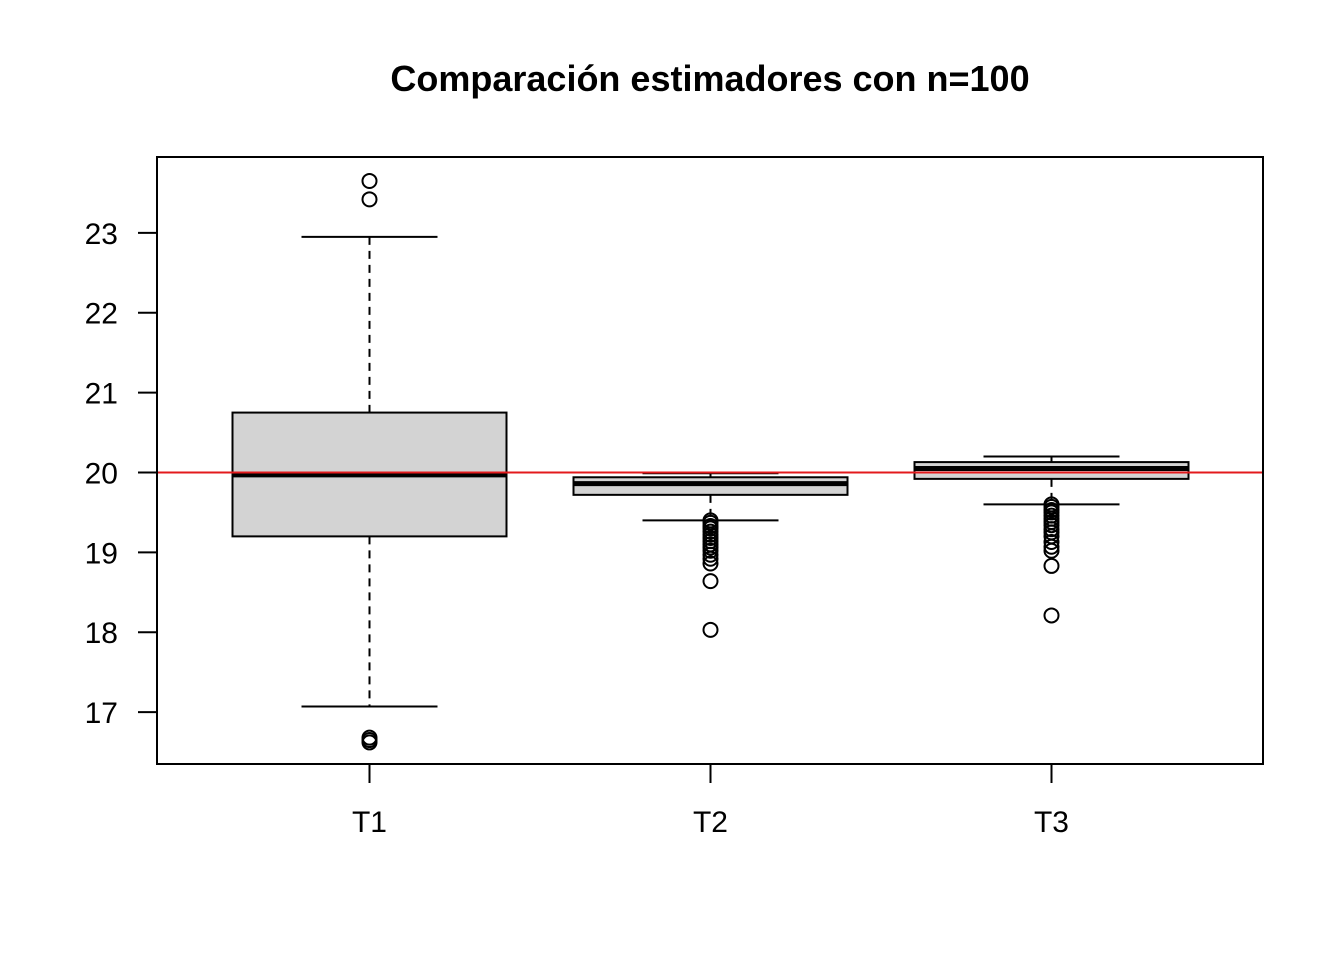  What do you see at coordinates (101, 394) in the screenshot?
I see `y-tick-label: 21` at bounding box center [101, 394].